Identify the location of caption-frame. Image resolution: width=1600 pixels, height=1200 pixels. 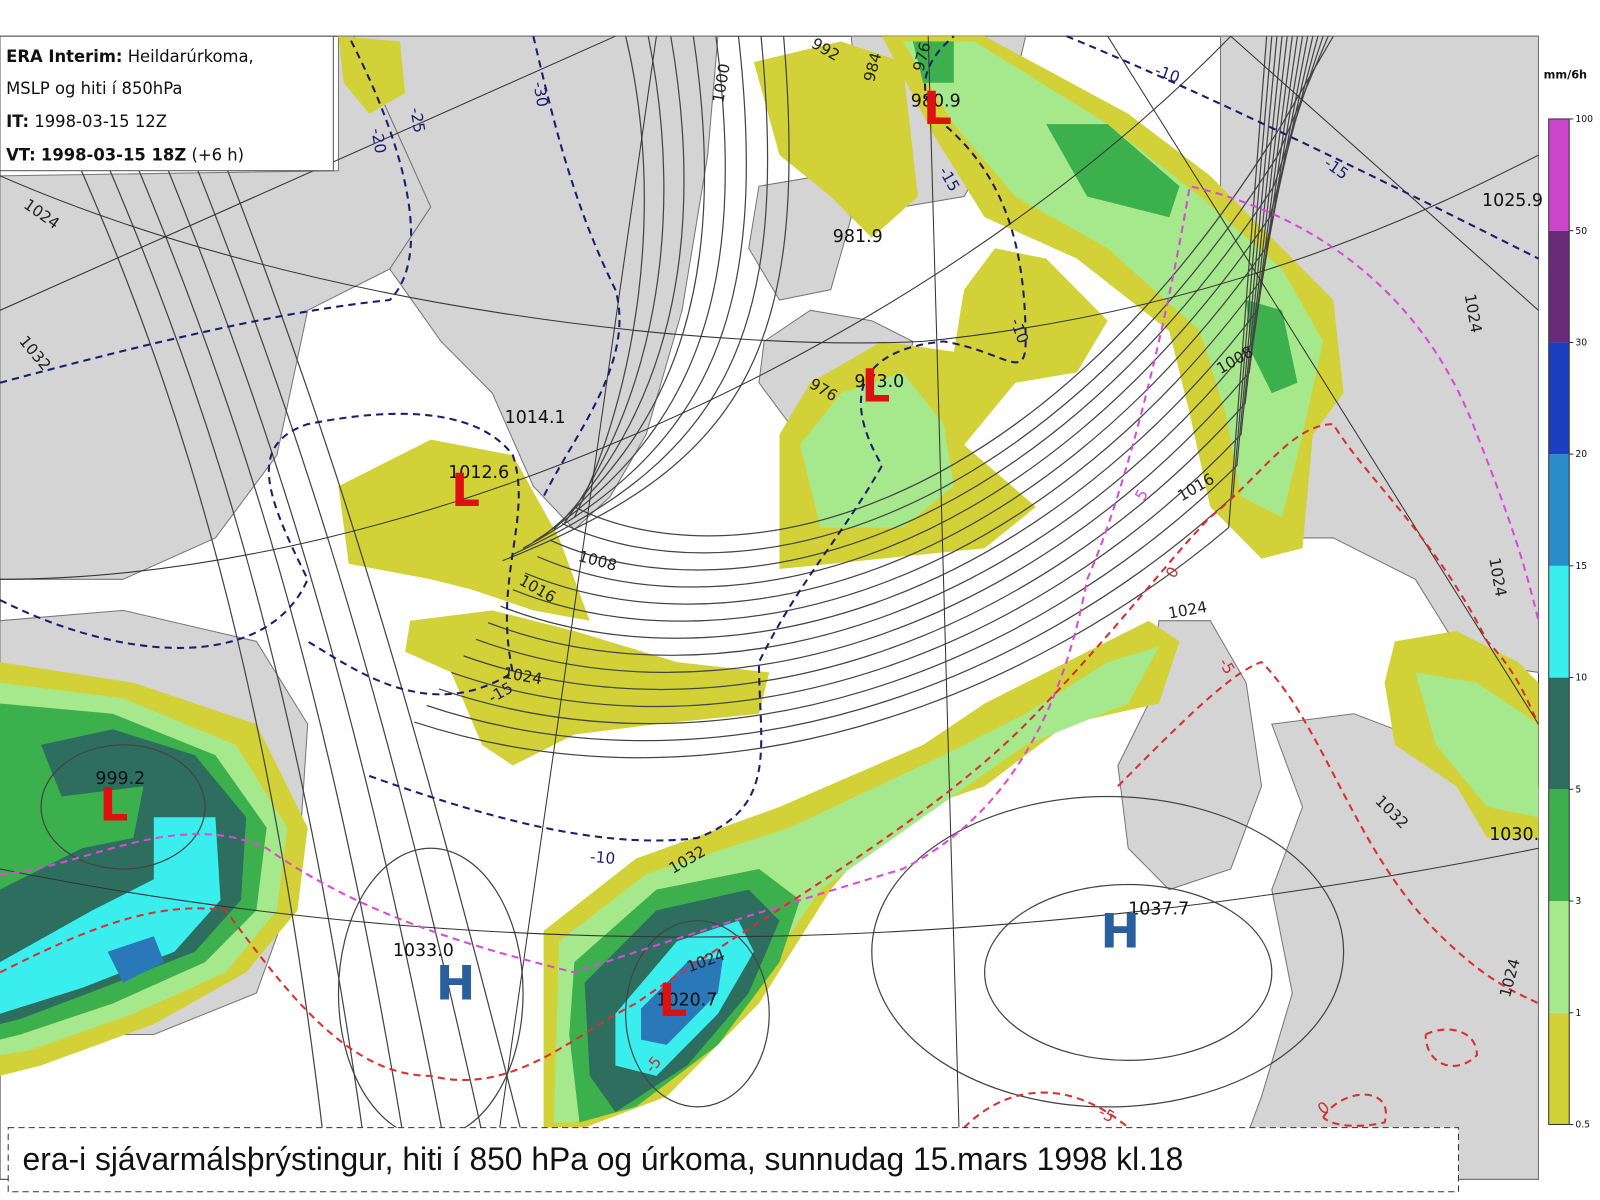
(733, 1160).